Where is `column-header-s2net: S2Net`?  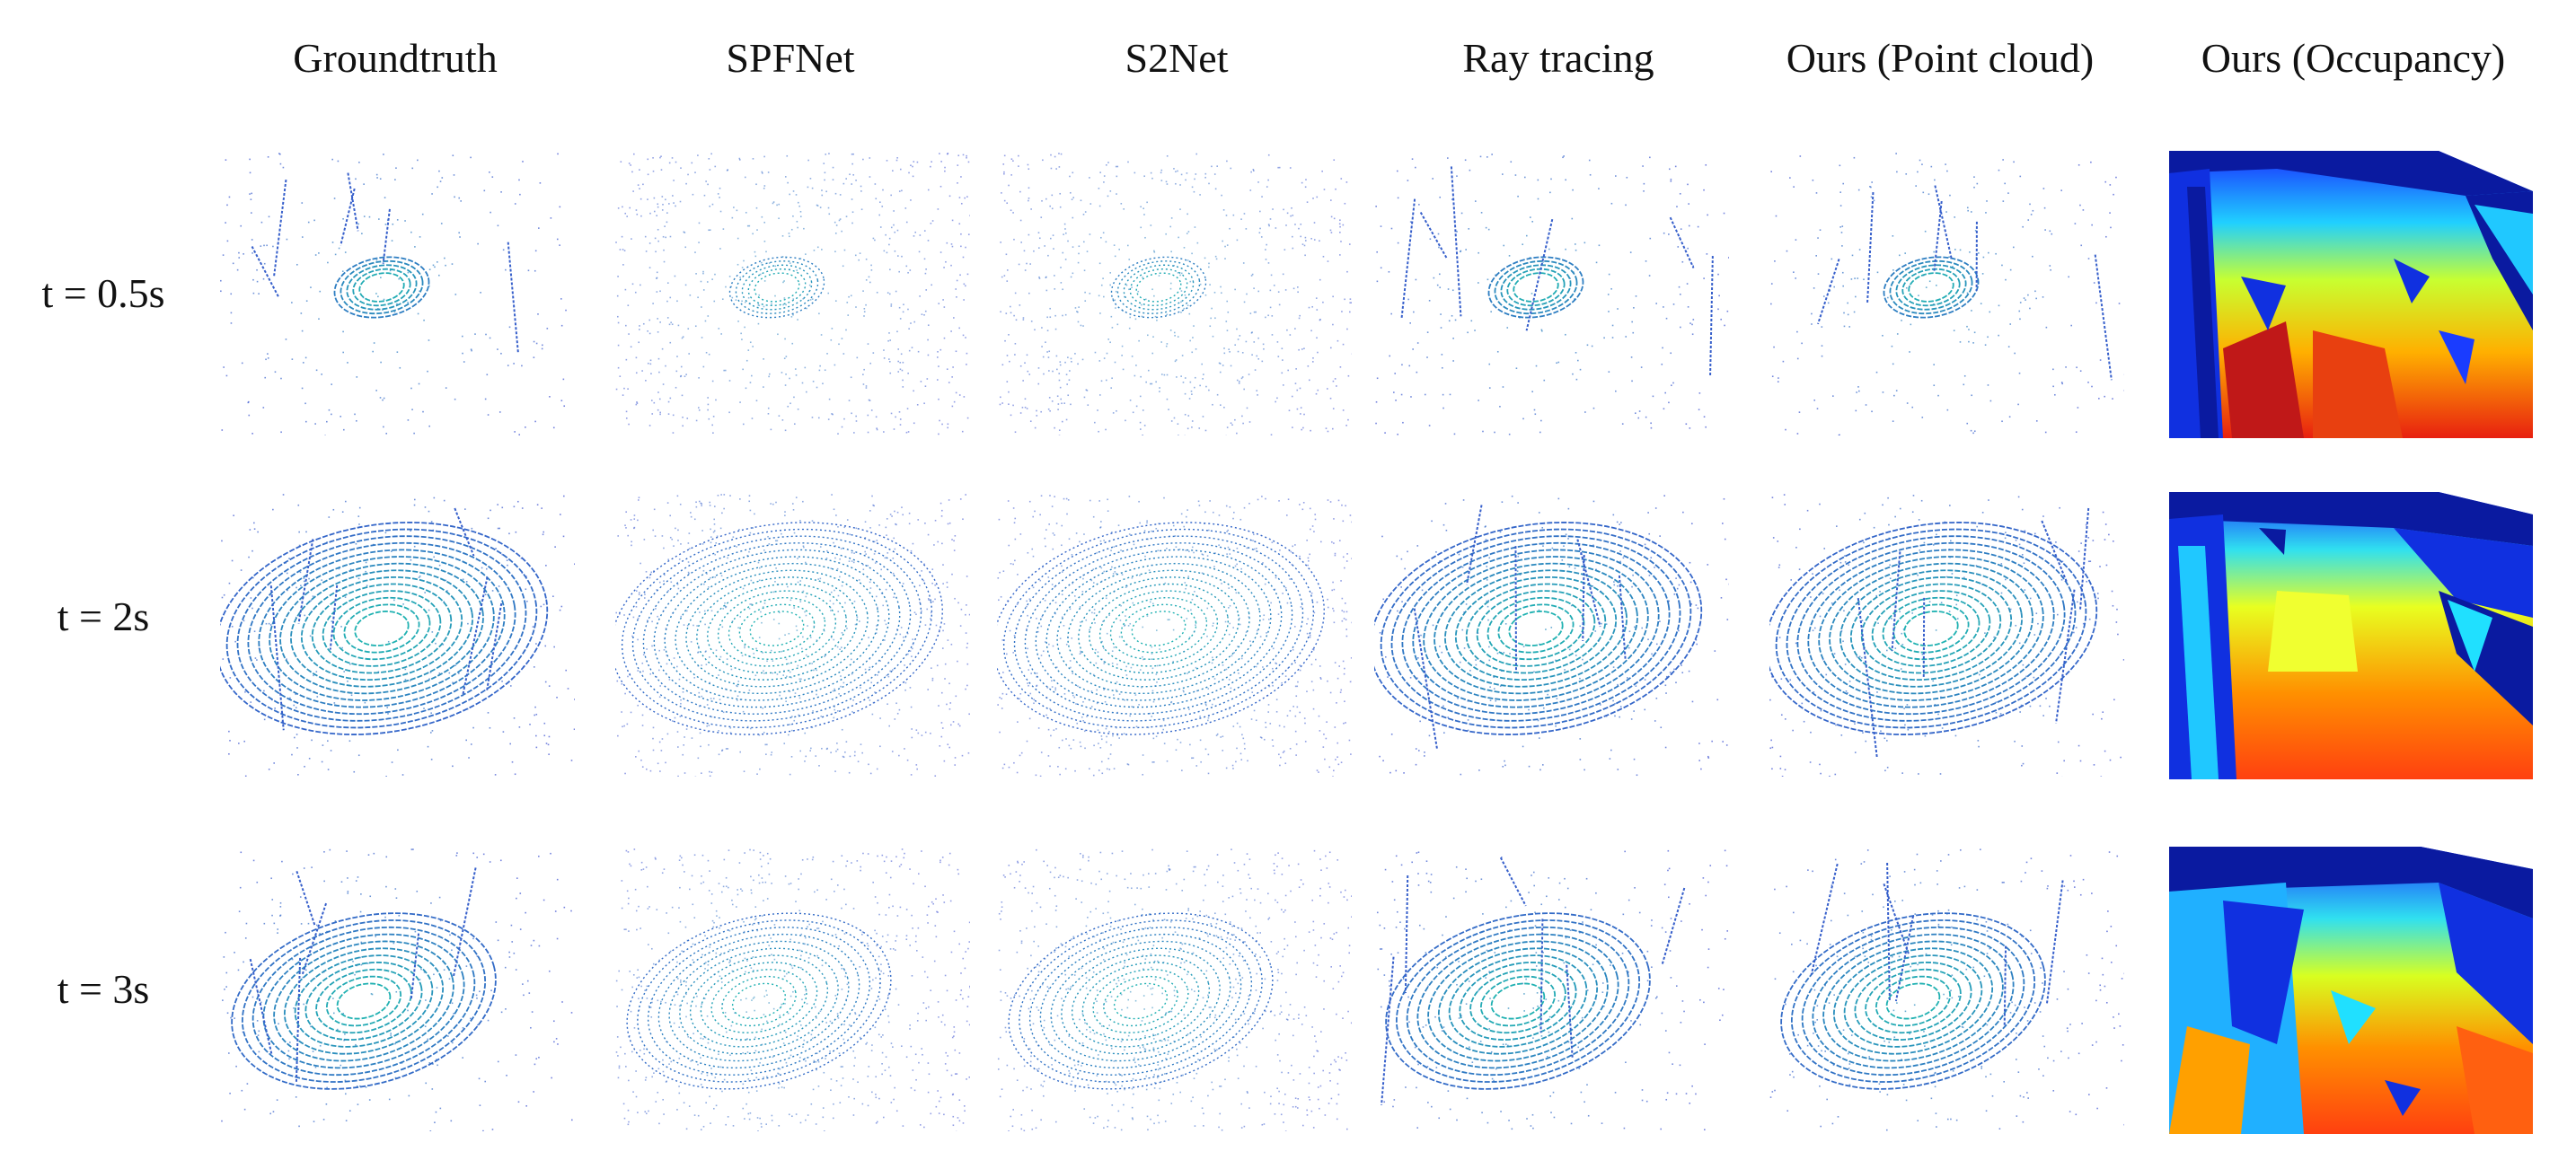 column-header-s2net: S2Net is located at coordinates (1177, 58).